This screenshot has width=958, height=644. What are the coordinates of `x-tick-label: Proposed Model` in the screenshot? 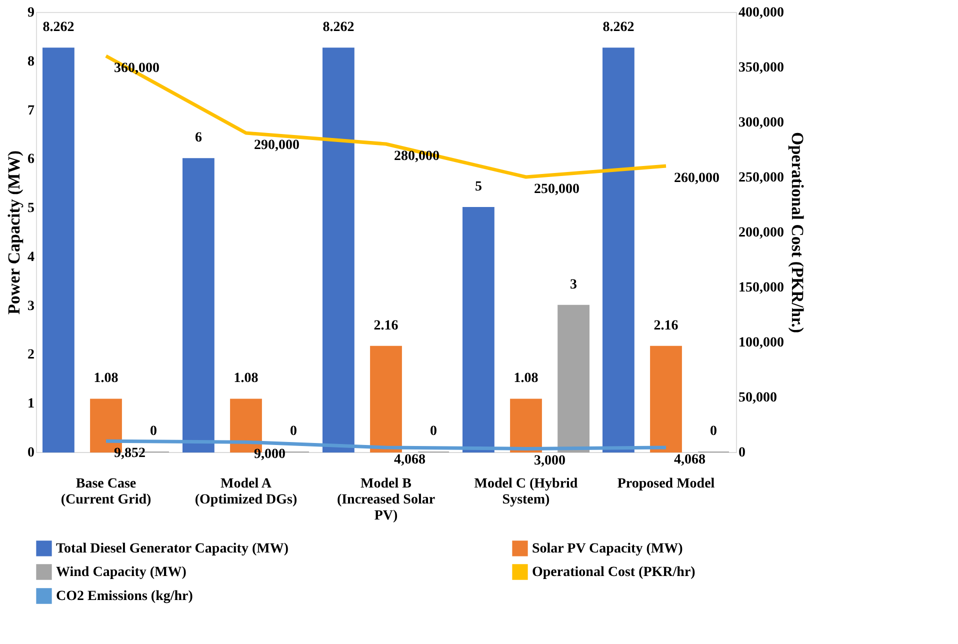 It's located at (666, 484).